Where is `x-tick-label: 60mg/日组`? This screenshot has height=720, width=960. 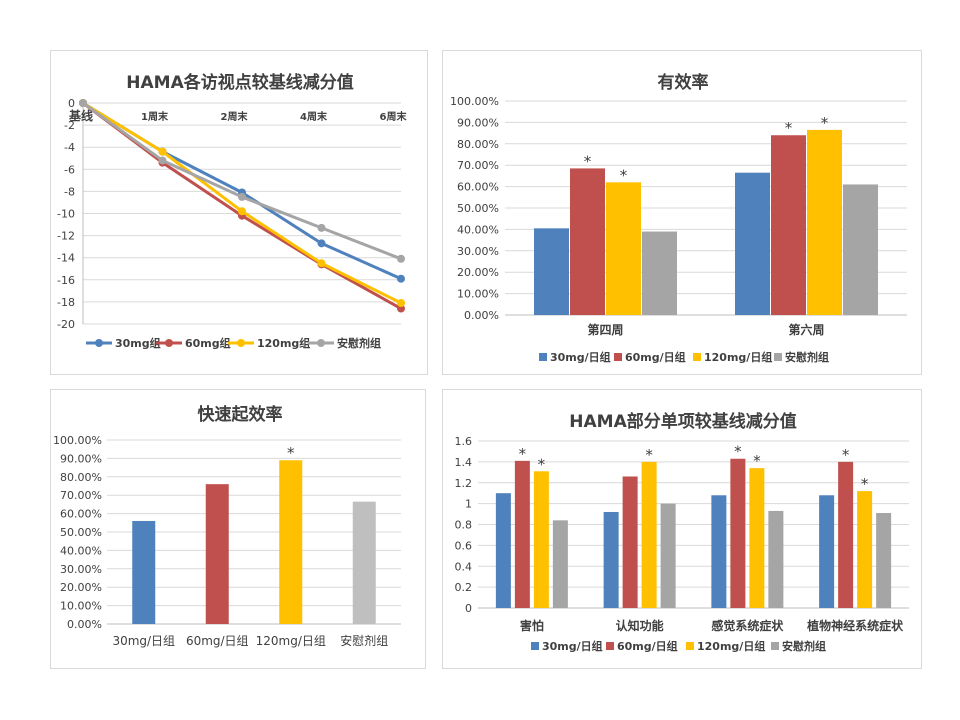 x-tick-label: 60mg/日组 is located at coordinates (217, 641).